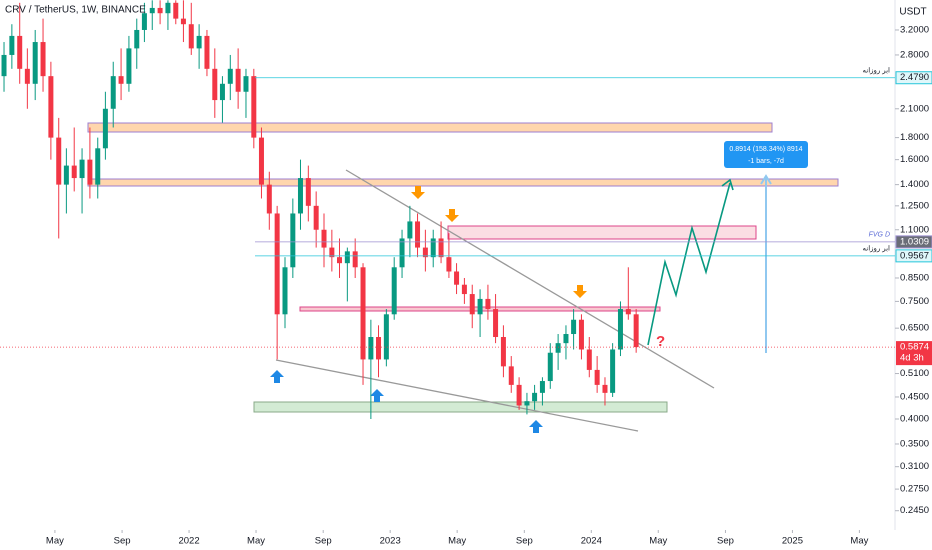 The image size is (932, 550). Describe the element at coordinates (75, 10) in the screenshot. I see `chart-title: CRV / TetherUS, 1W, BINANCE` at that location.